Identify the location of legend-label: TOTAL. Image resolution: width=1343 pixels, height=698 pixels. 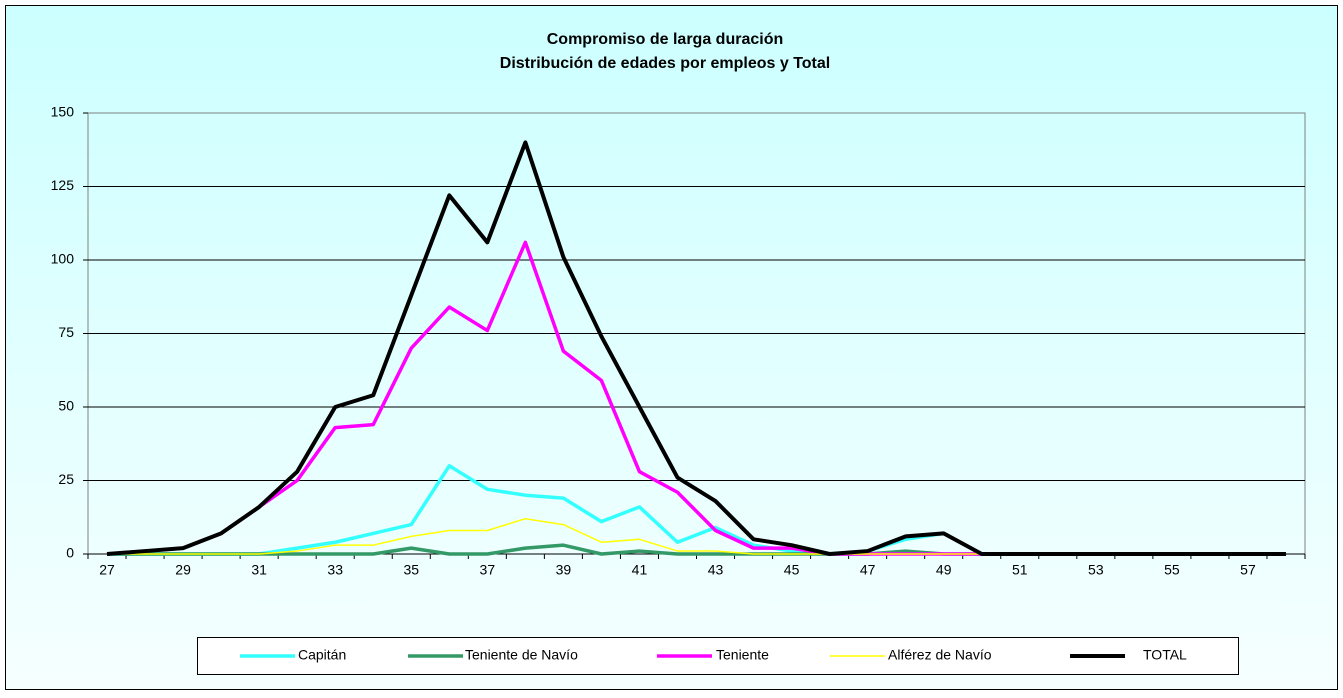
(1165, 655).